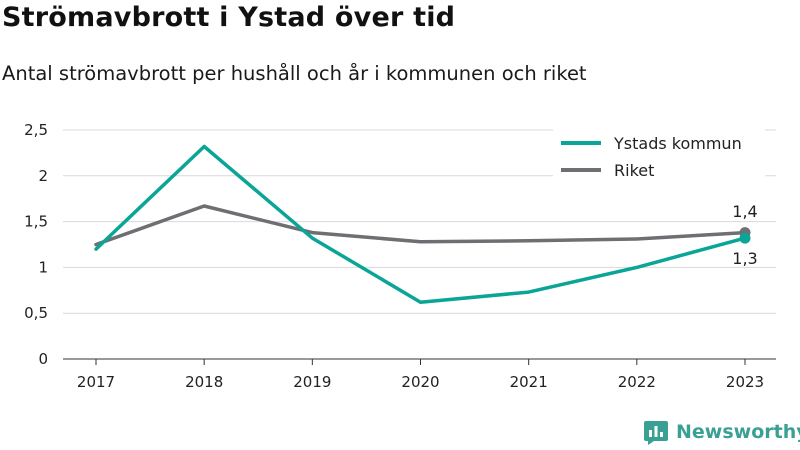  I want to click on x-axis-ticks: 2017 2018 2019 2020 2021 2022 2023, so click(420, 375).